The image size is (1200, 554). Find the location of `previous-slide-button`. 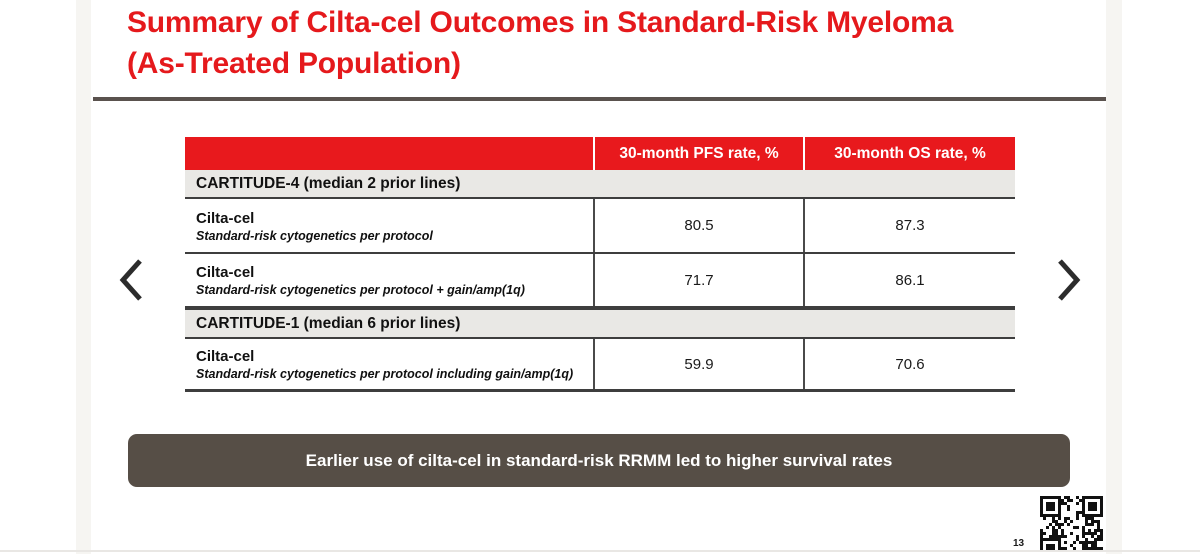

previous-slide-button is located at coordinates (131, 281).